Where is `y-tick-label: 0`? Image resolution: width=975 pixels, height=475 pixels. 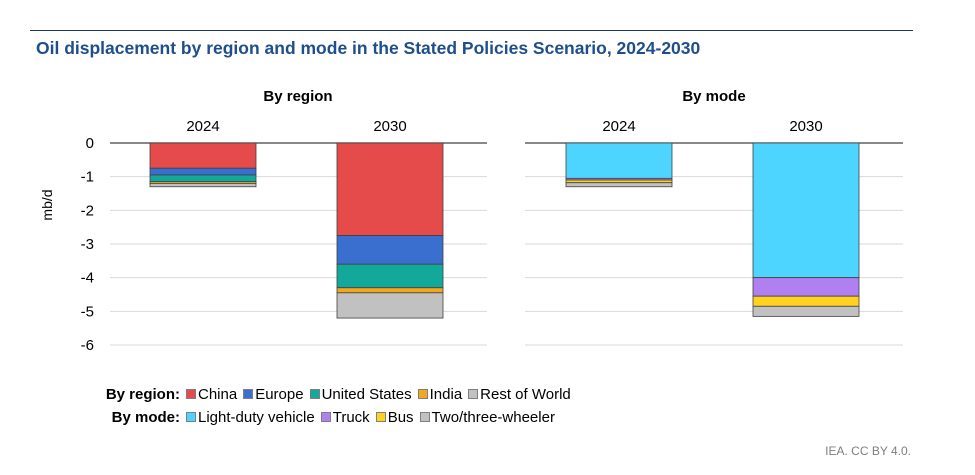 y-tick-label: 0 is located at coordinates (90, 143).